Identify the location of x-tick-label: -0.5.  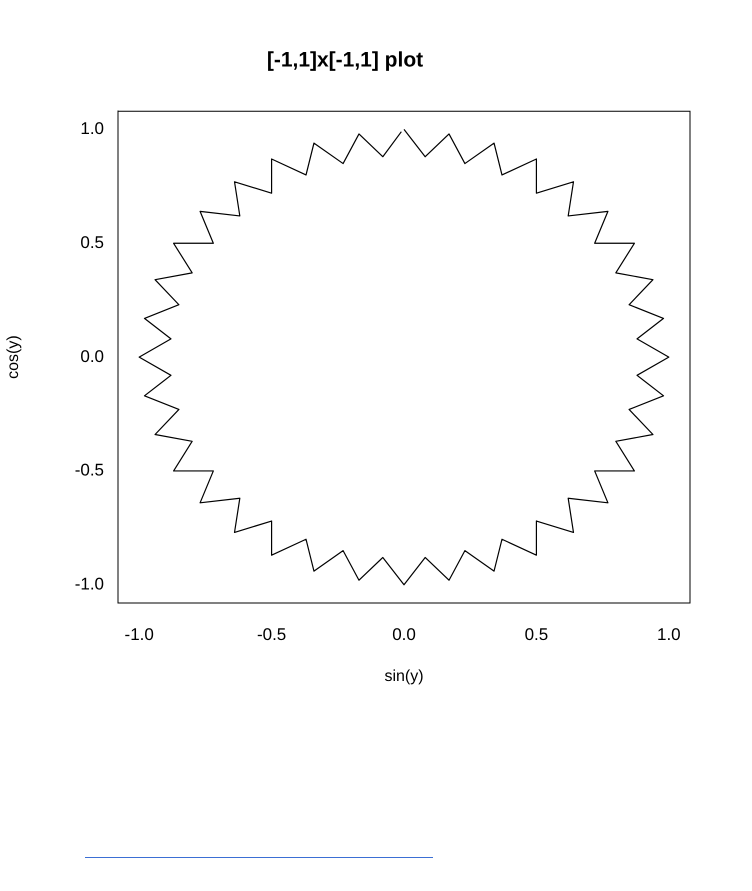
(271, 634).